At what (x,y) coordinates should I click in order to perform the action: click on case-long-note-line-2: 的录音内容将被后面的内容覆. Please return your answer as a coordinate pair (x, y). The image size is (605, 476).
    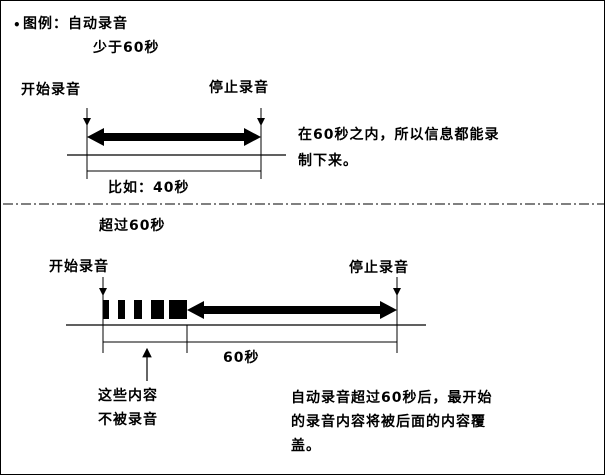
    Looking at the image, I should click on (388, 422).